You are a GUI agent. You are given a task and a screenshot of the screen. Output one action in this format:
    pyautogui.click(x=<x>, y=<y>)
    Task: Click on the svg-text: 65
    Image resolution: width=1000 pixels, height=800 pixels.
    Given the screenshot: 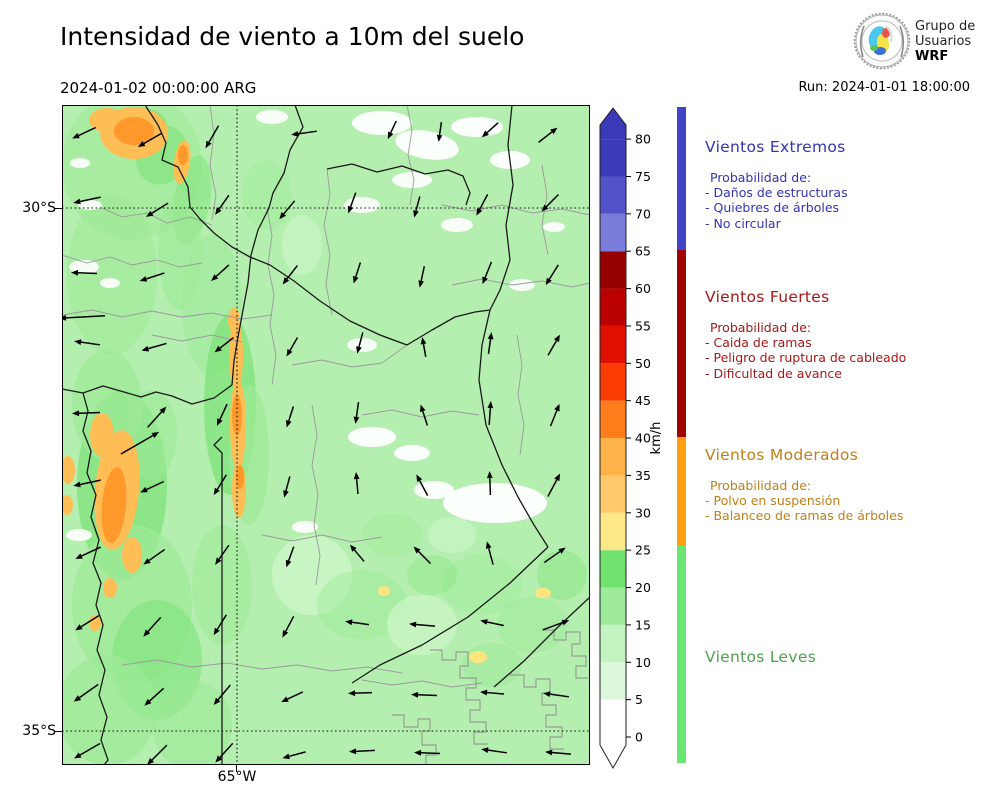 What is the action you would take?
    pyautogui.click(x=643, y=251)
    